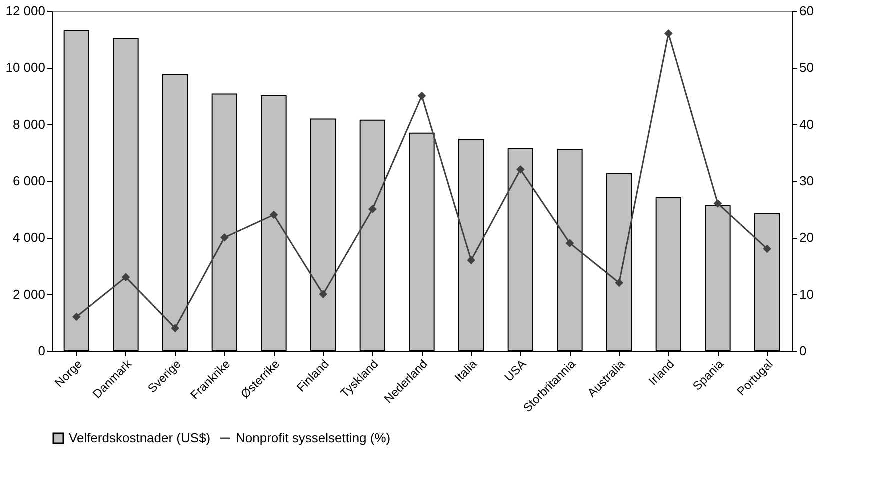 Image resolution: width=896 pixels, height=493 pixels. I want to click on legend-label: Nonprofit sysselsetting (%), so click(313, 438).